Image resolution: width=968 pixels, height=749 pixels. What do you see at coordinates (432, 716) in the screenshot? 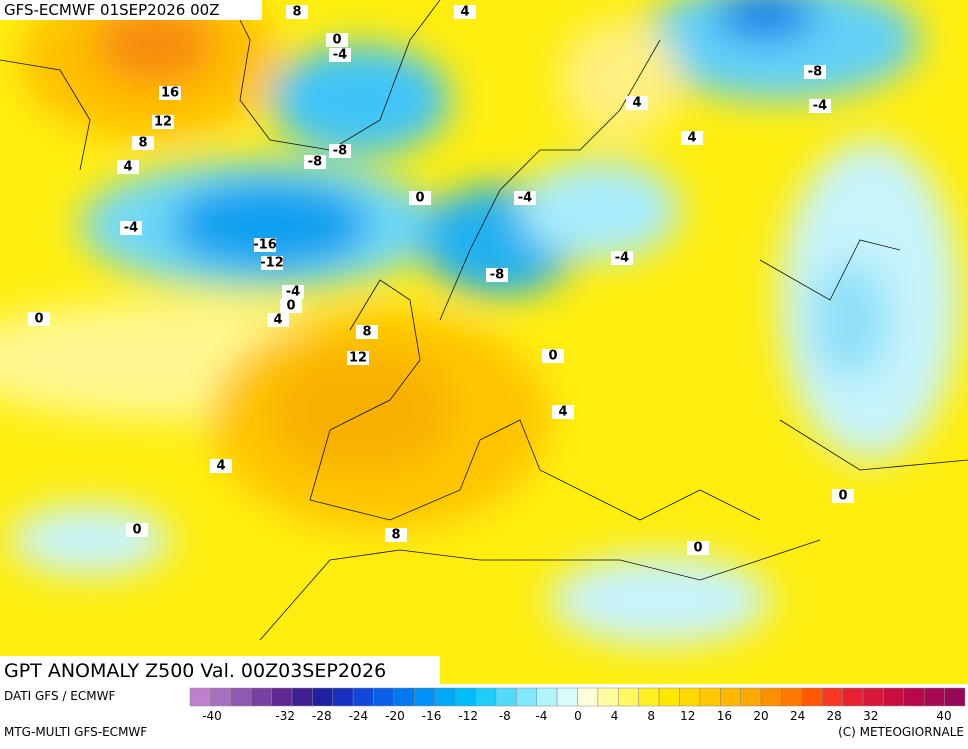
I see `legend-tick-label: -16` at bounding box center [432, 716].